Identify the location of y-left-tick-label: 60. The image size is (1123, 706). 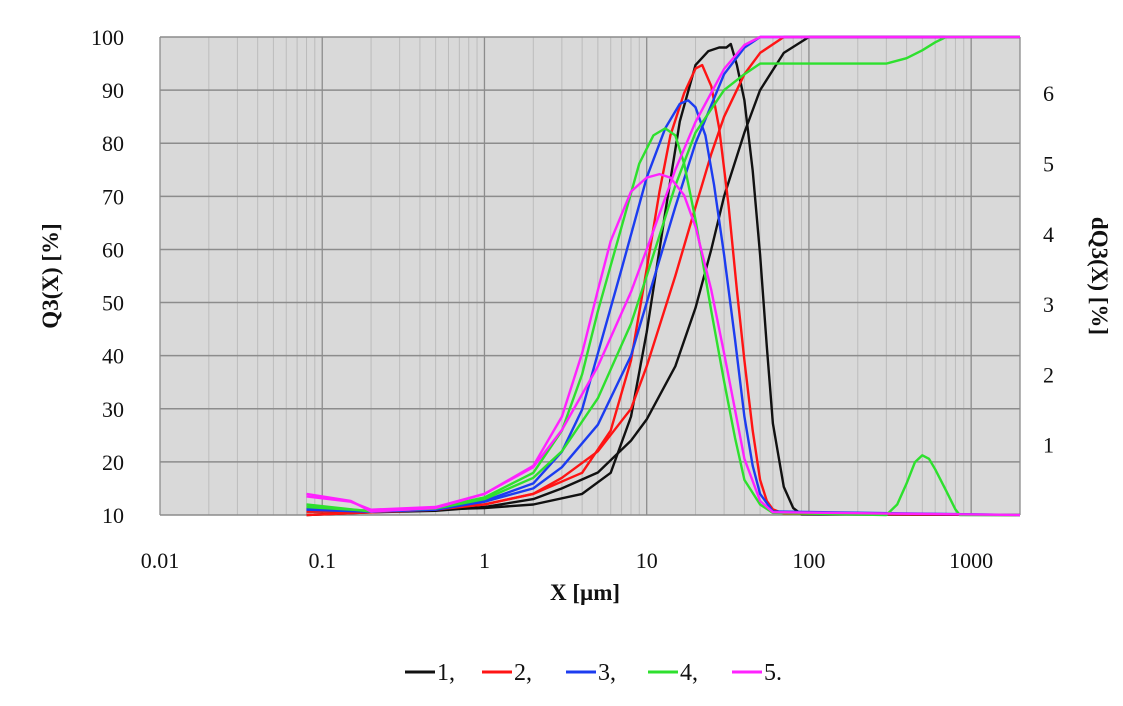
(113, 249).